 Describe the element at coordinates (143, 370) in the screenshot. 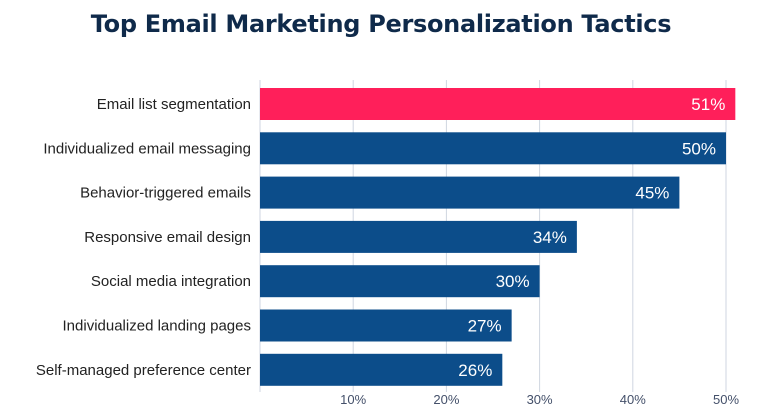

I see `category-label: Self-managed preference center` at that location.